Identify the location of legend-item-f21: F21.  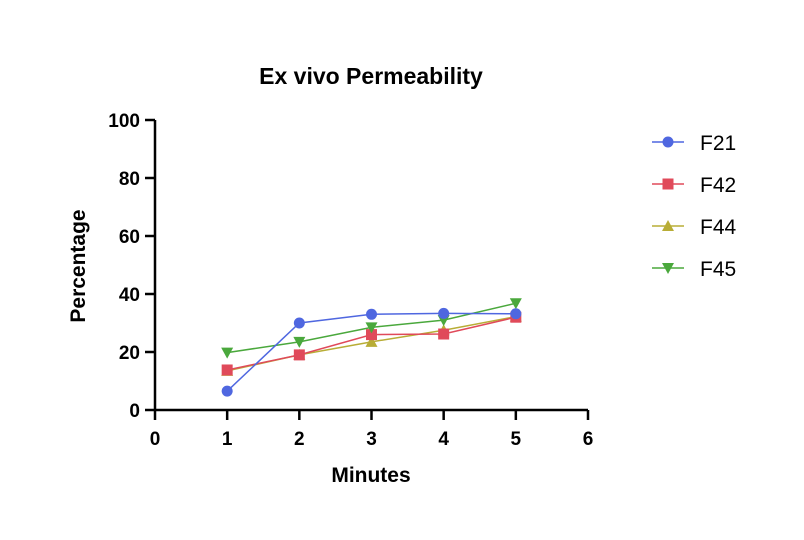
(694, 143).